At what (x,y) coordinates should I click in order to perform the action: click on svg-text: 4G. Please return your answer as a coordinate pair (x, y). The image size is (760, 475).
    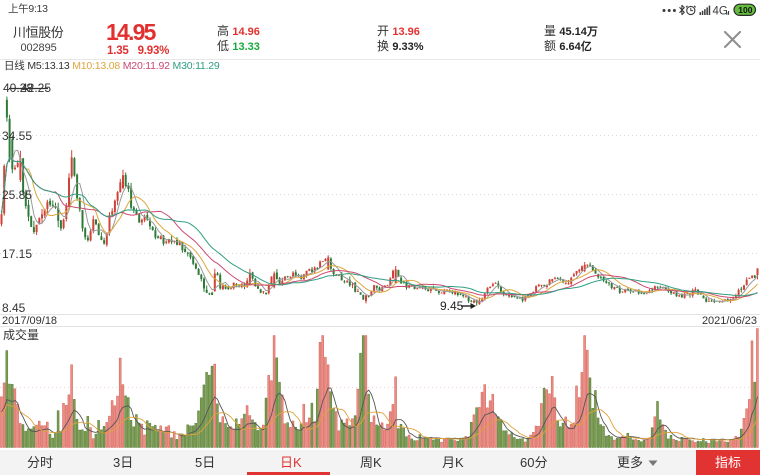
    Looking at the image, I should click on (720, 12).